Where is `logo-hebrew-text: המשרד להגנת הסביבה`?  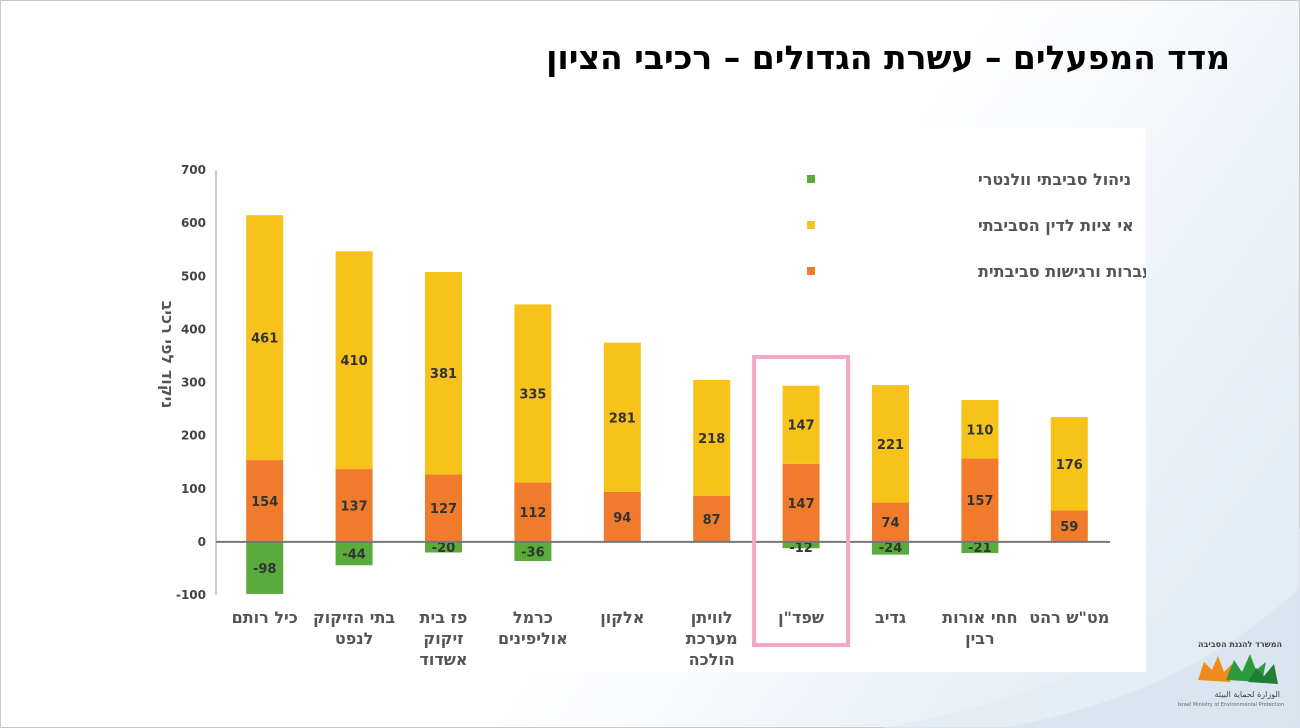
logo-hebrew-text: המשרד להגנת הסביבה is located at coordinates (1240, 644).